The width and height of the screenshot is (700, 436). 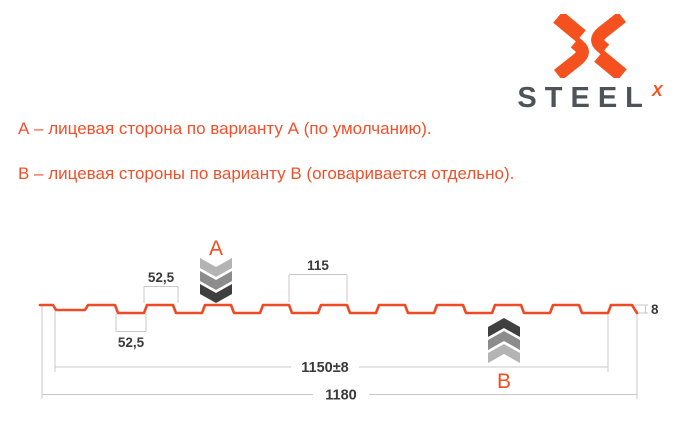 What do you see at coordinates (657, 91) in the screenshot?
I see `brand-wordmark-sup-x: X` at bounding box center [657, 91].